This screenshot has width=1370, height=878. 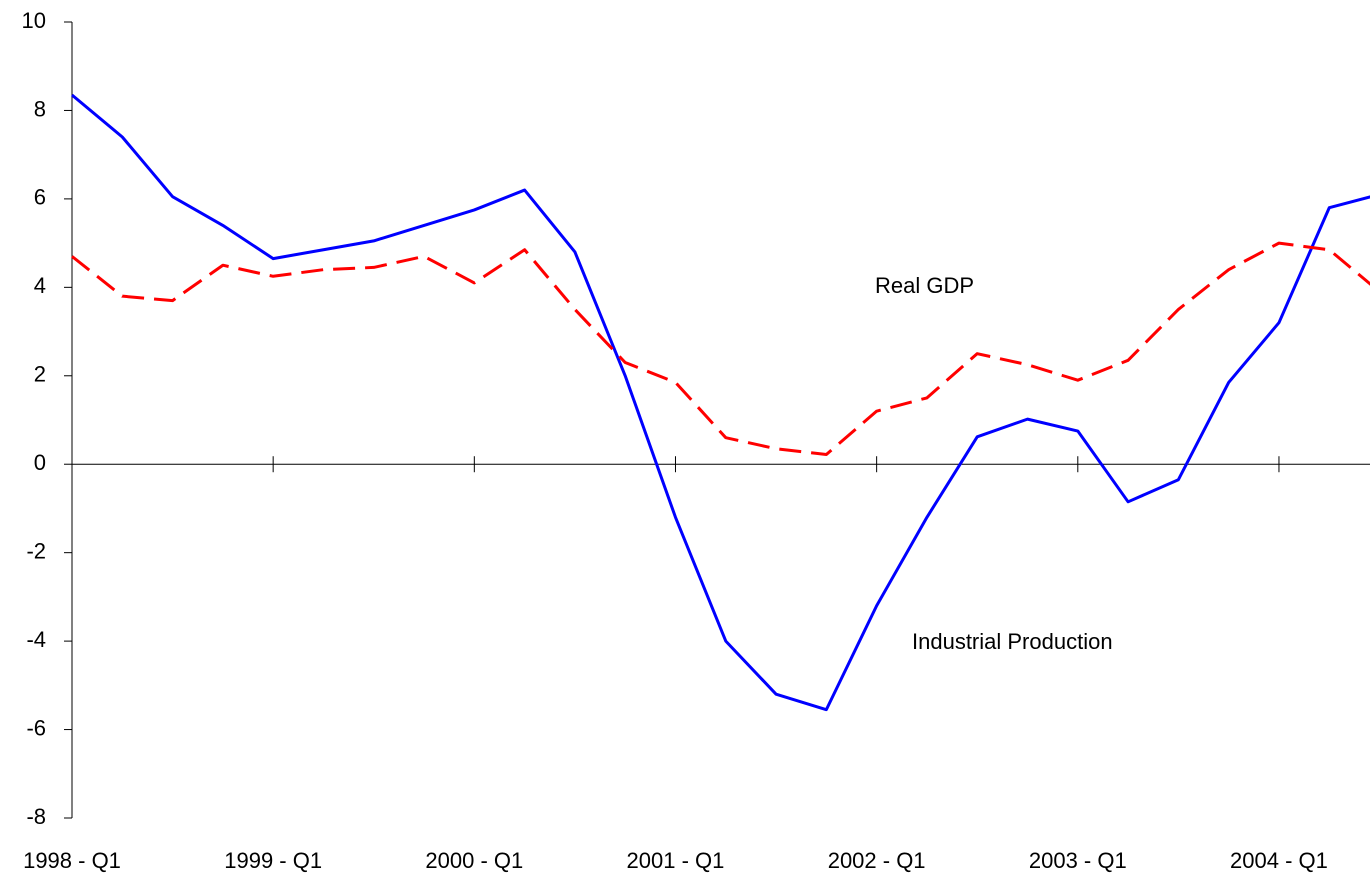 What do you see at coordinates (1078, 860) in the screenshot?
I see `x-tick-label: 2003 - Q1` at bounding box center [1078, 860].